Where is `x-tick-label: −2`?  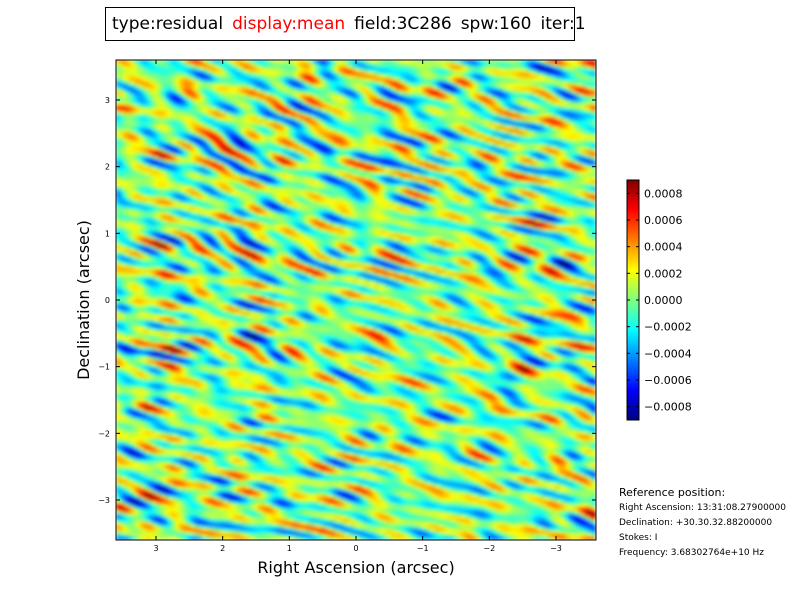 x-tick-label: −2 is located at coordinates (489, 548).